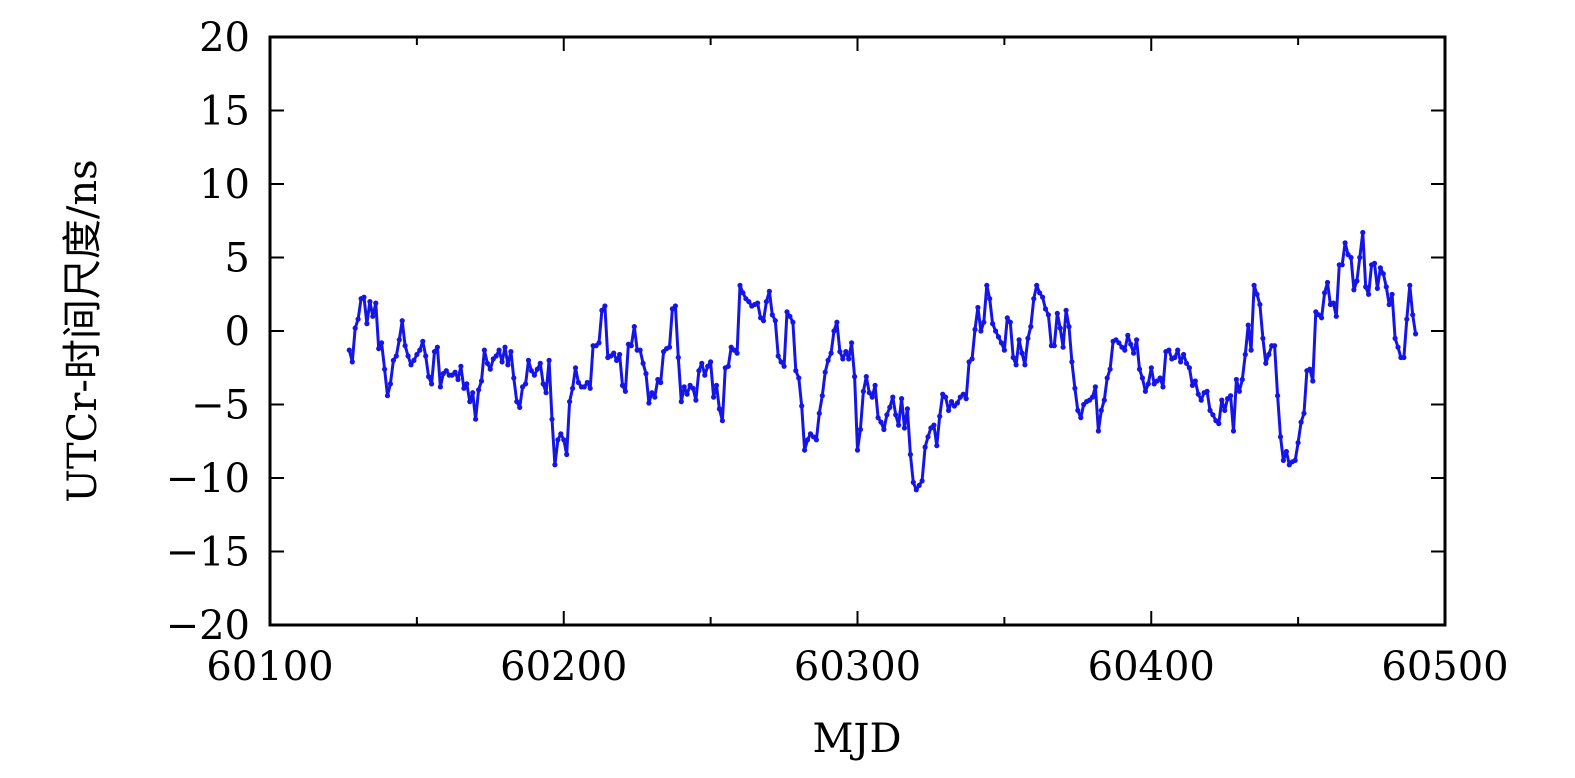  Describe the element at coordinates (563, 667) in the screenshot. I see `x-tick-label: 60200` at that location.